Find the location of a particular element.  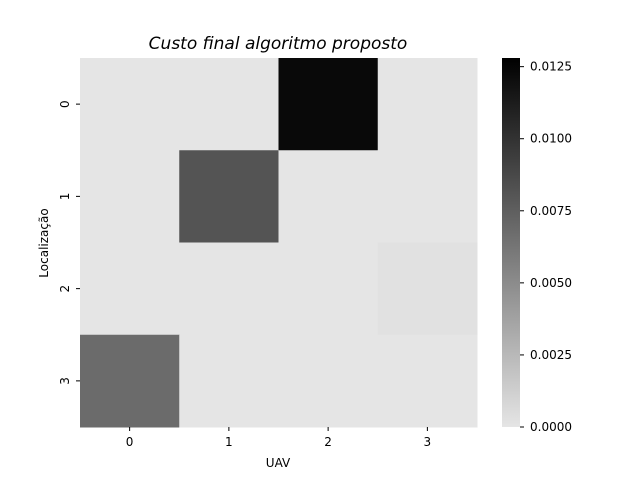

y-tick-label: 2 is located at coordinates (65, 289).